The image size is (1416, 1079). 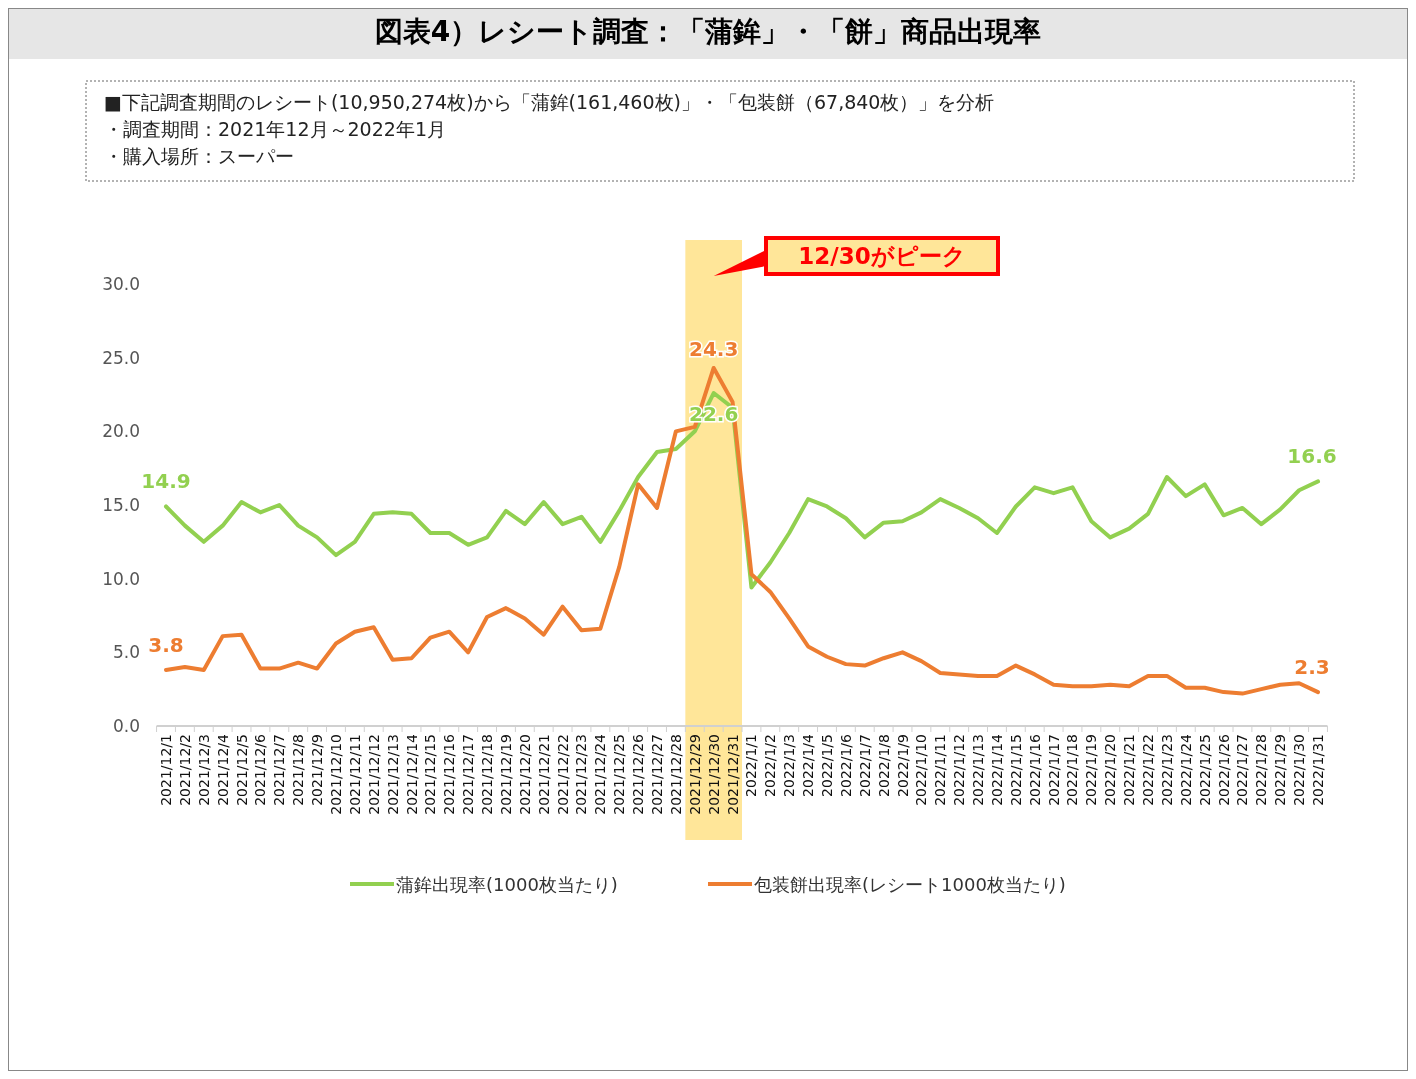 What do you see at coordinates (1223, 769) in the screenshot?
I see `x-tick-label: 2022/1/26` at bounding box center [1223, 769].